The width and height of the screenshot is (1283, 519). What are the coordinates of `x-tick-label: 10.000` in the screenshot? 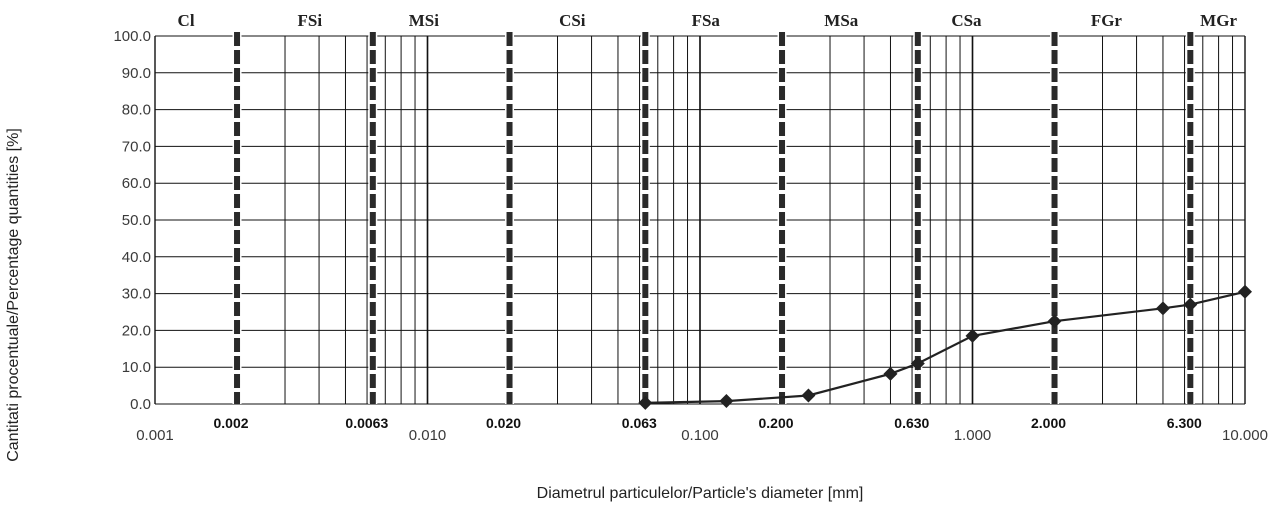 It's located at (1245, 435).